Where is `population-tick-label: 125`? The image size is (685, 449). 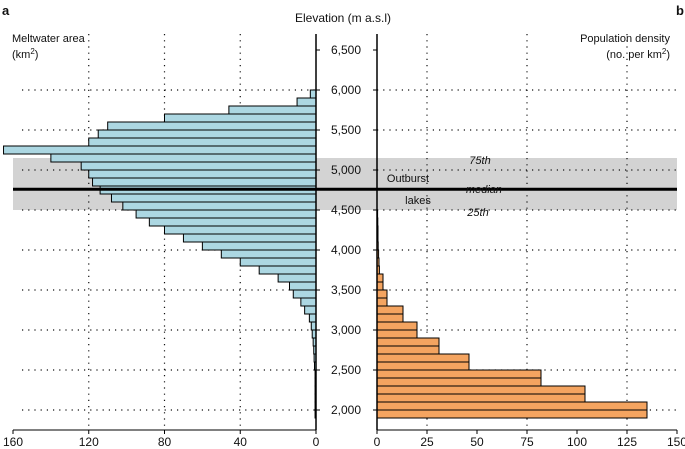 population-tick-label: 125 is located at coordinates (627, 442).